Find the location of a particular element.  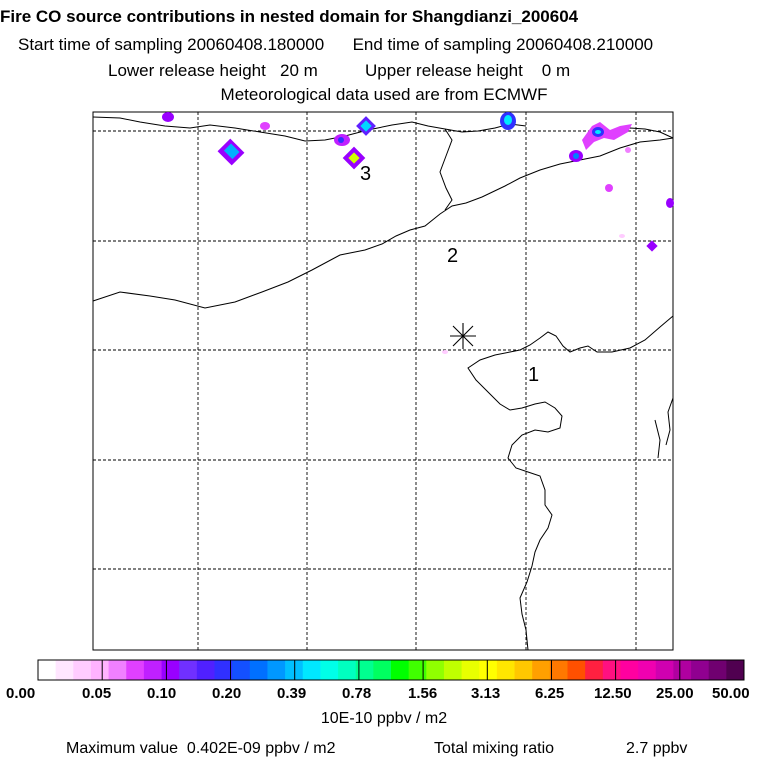

colorbar-tick-label: 0.20 is located at coordinates (227, 693).